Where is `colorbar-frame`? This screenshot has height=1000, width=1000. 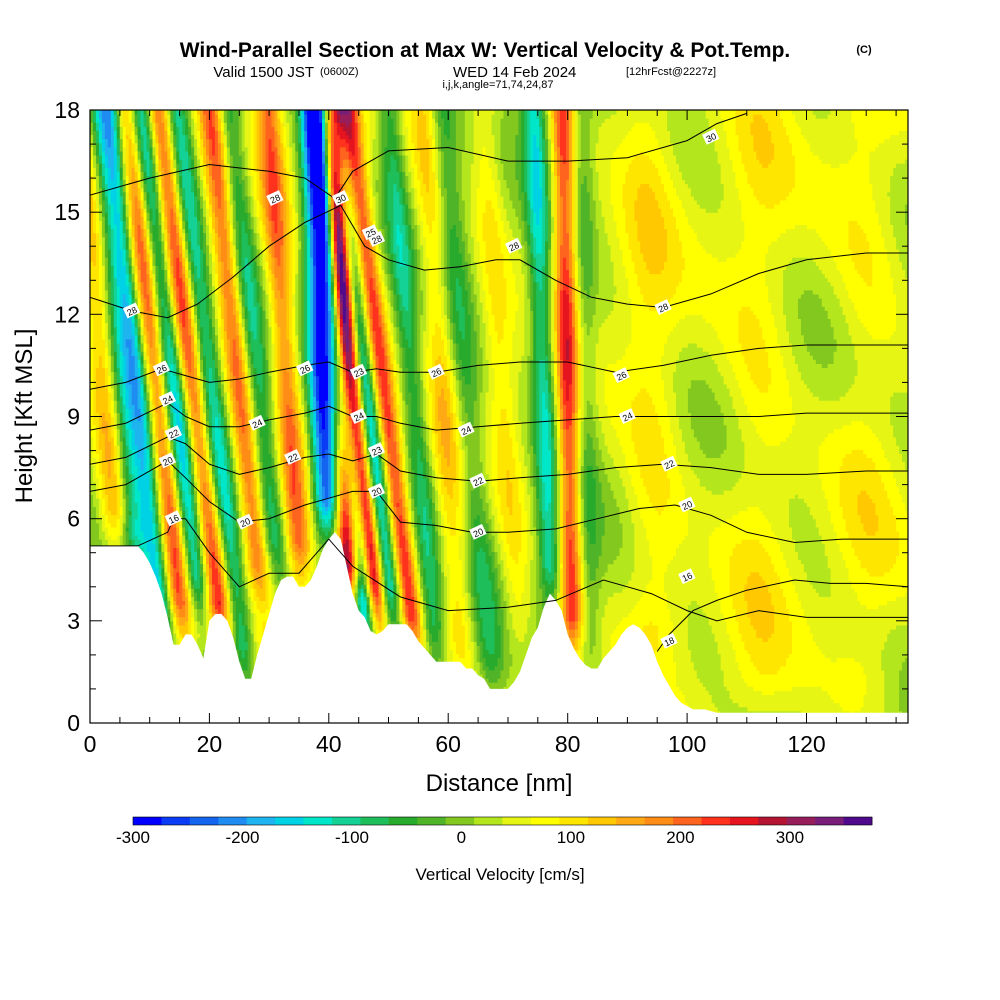
colorbar-frame is located at coordinates (502, 821).